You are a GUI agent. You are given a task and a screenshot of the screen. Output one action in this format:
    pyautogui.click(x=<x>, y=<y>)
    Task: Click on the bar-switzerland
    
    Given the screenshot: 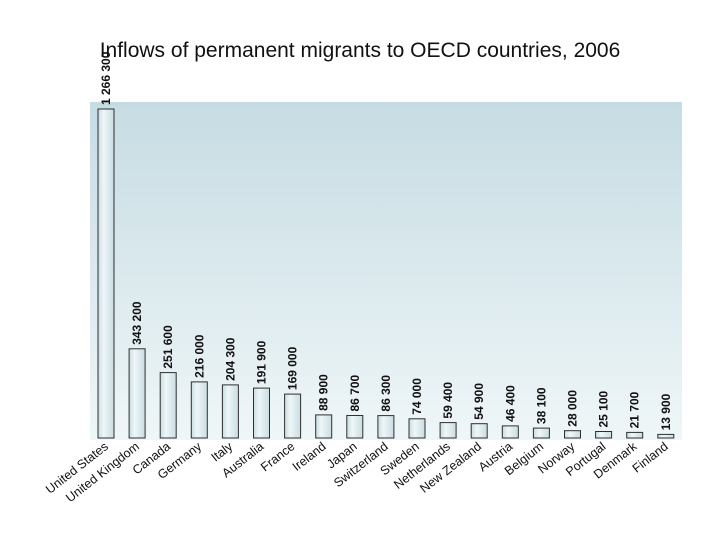 What is the action you would take?
    pyautogui.click(x=386, y=427)
    